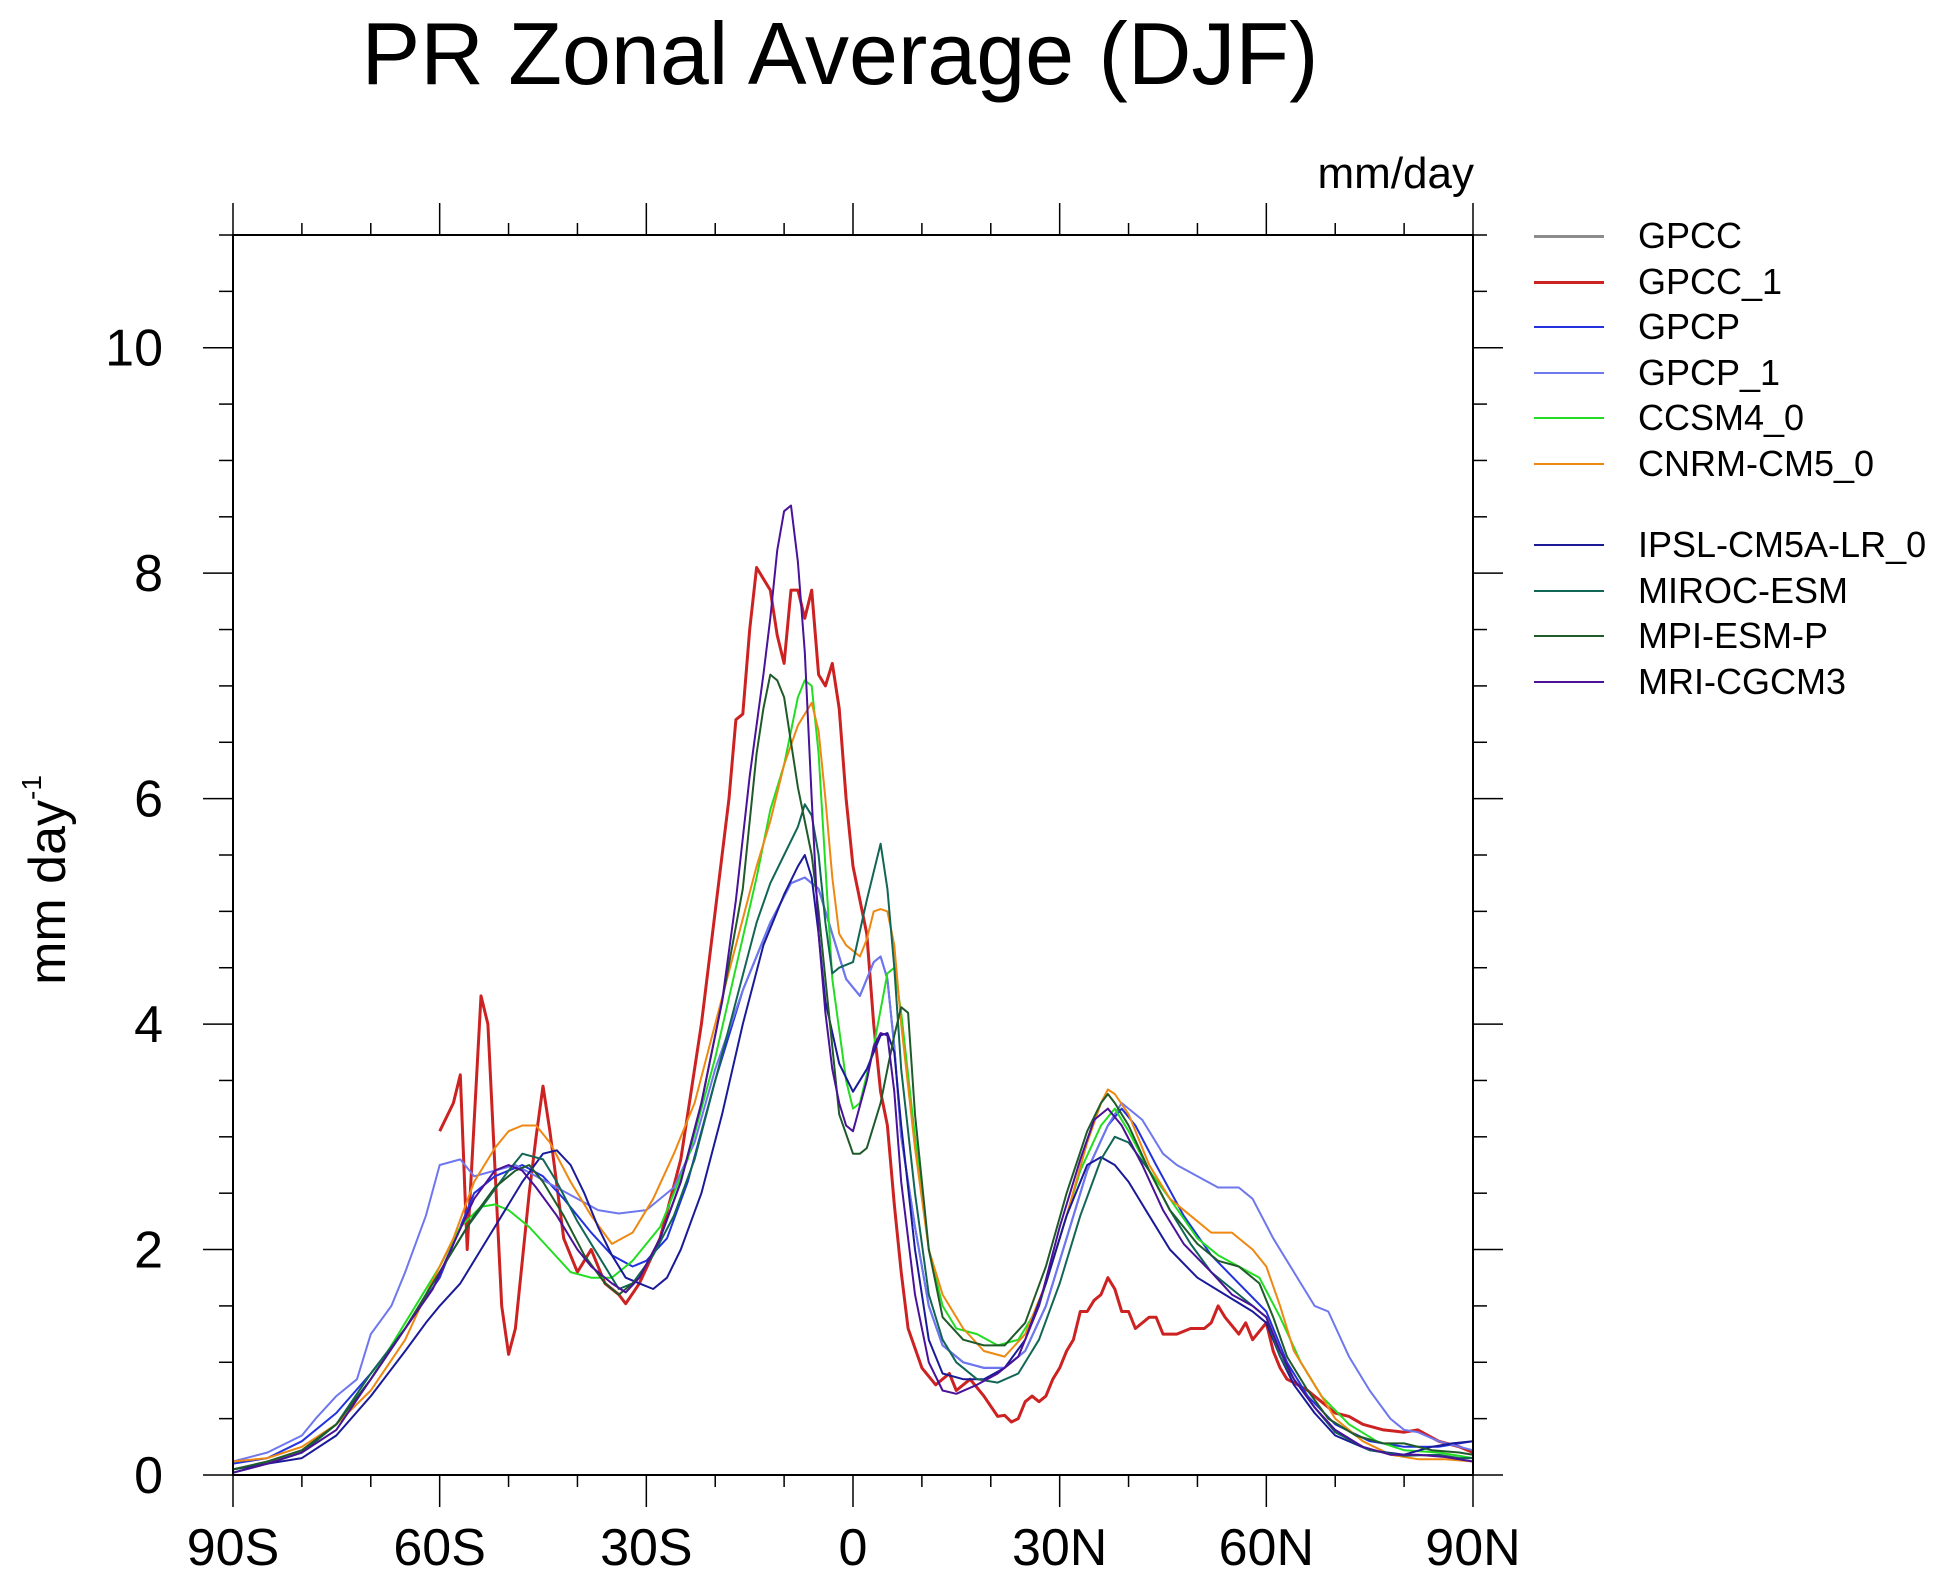 The image size is (1937, 1595). I want to click on legend-item: MIROC-ESM, so click(1734, 591).